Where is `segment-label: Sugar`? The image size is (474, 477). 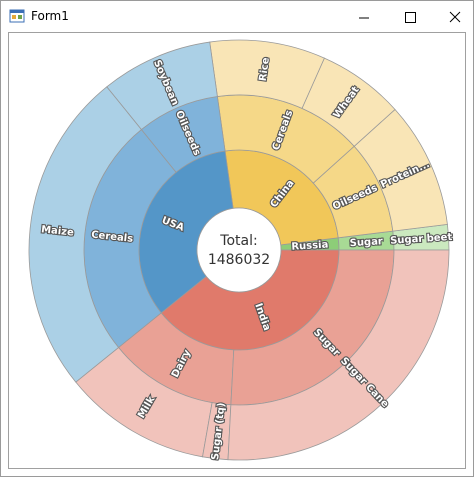
segment-label: Sugar is located at coordinates (366, 242).